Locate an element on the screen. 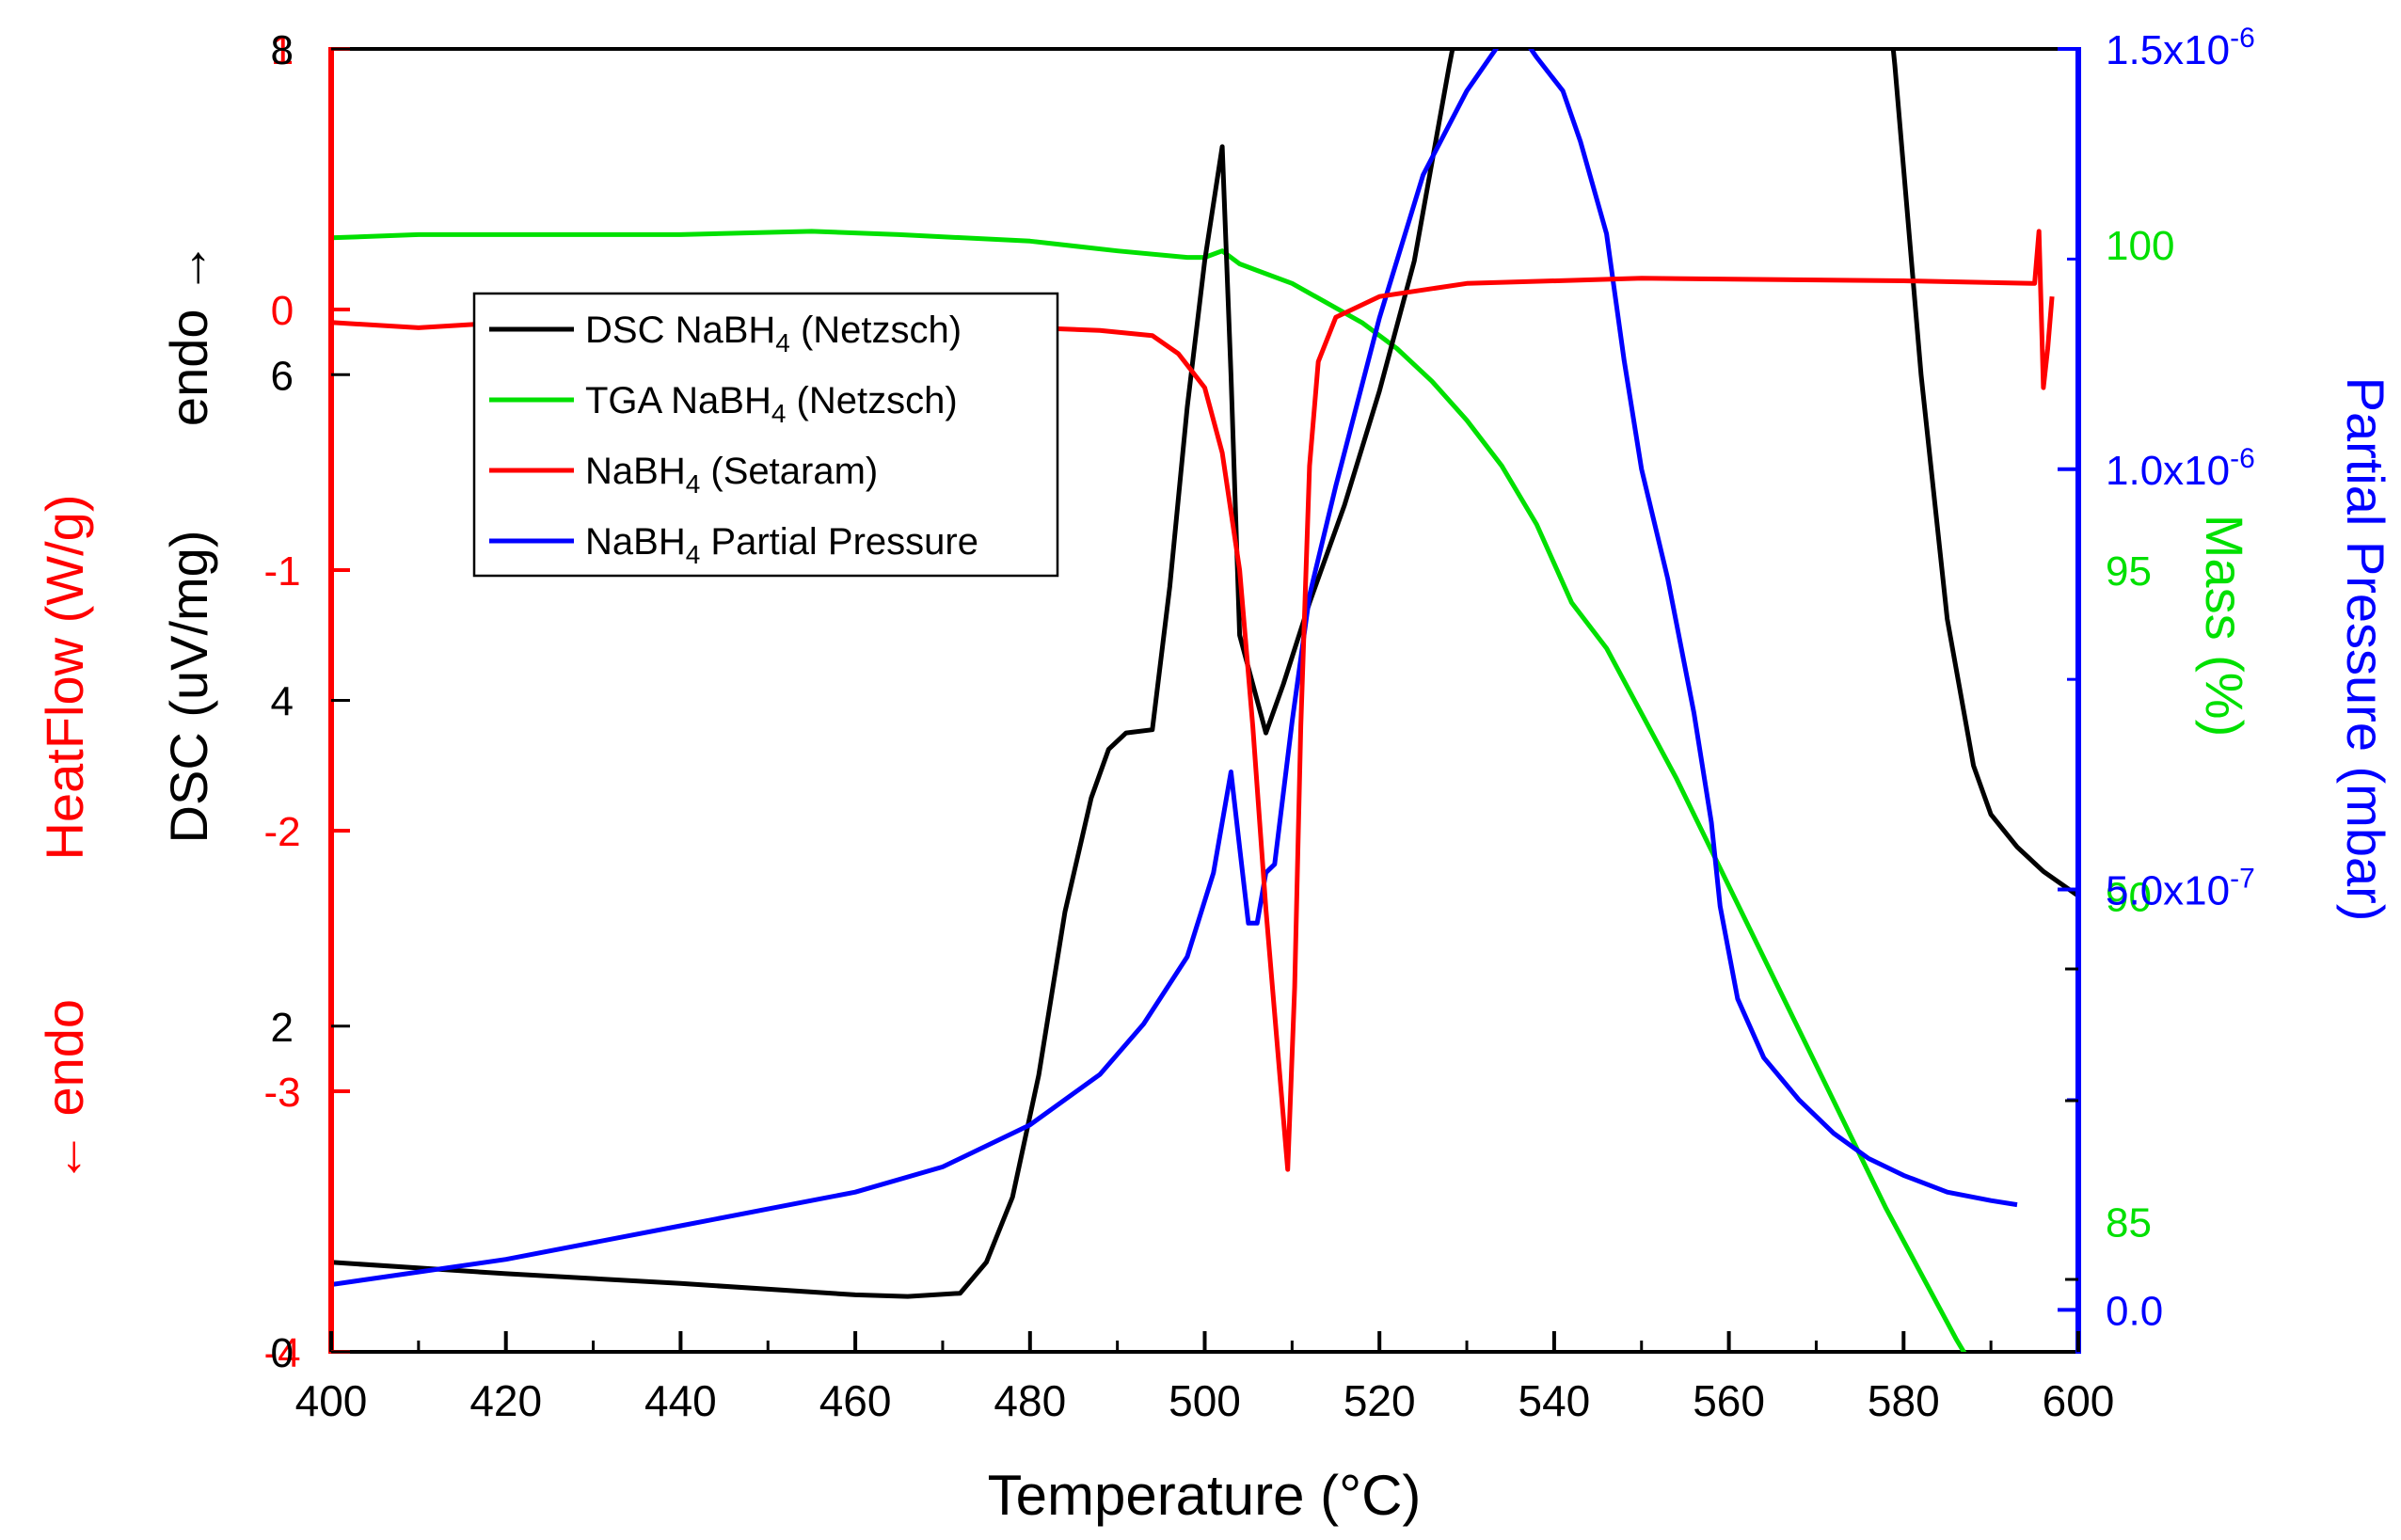 Image resolution: width=2401 pixels, height=1540 pixels. legend-box is located at coordinates (765, 435).